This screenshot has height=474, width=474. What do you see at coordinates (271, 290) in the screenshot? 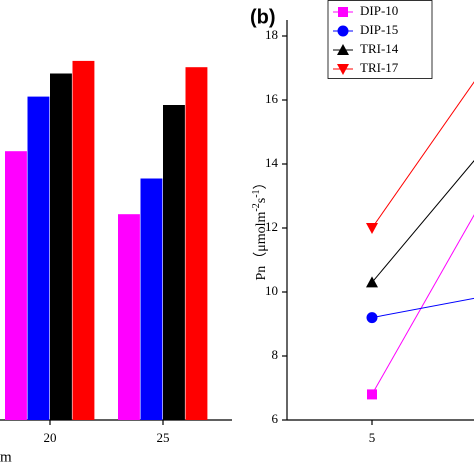
I see `y-tick-label: 10` at bounding box center [271, 290].